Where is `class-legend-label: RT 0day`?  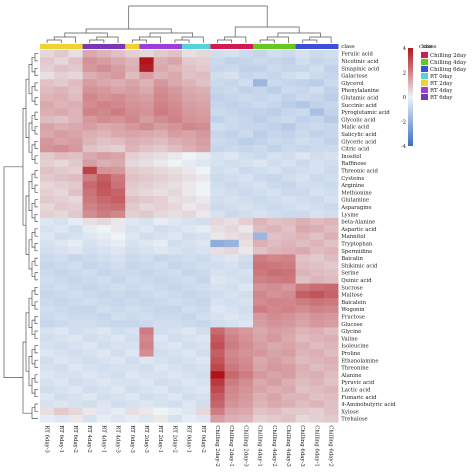 class-legend-label: RT 0day is located at coordinates (441, 77).